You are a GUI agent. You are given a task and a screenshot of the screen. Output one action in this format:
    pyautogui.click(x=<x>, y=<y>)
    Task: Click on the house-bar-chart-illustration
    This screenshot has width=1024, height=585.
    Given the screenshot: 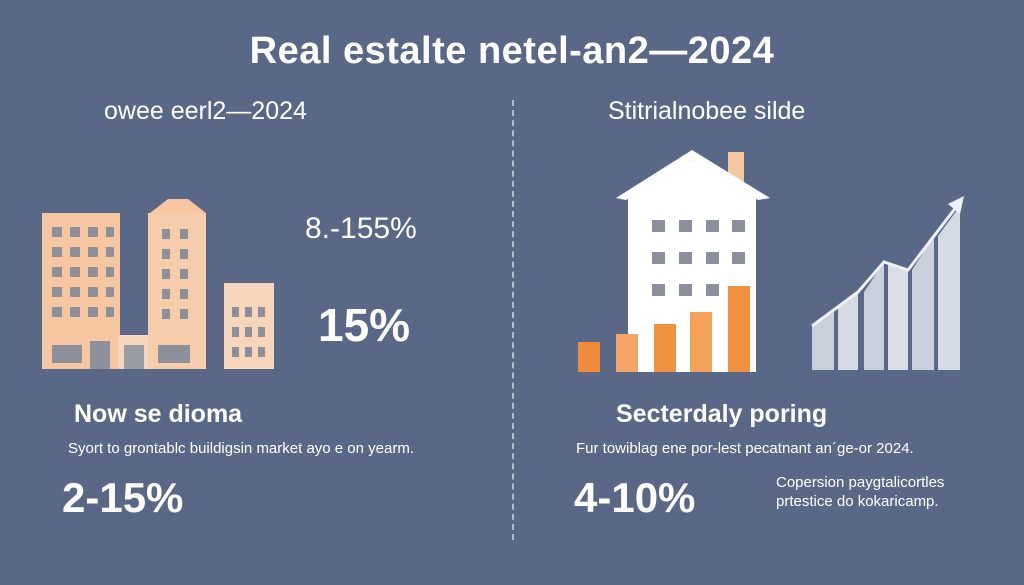 What is the action you would take?
    pyautogui.click(x=674, y=261)
    